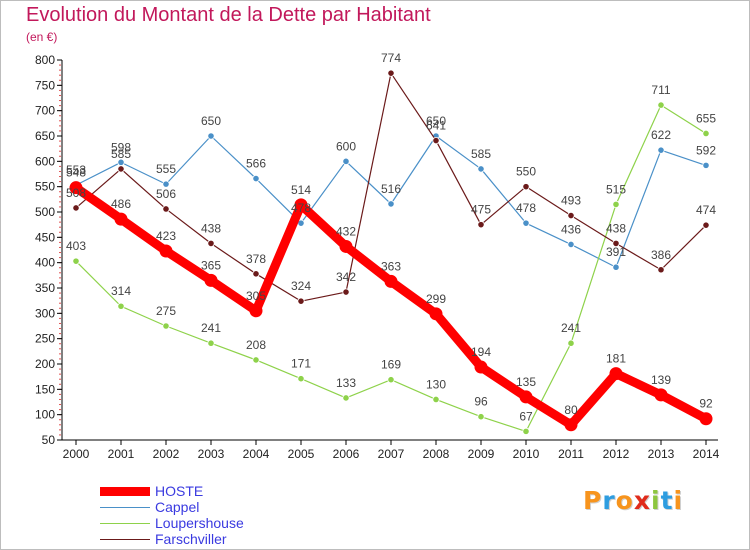 This screenshot has width=750, height=550. What do you see at coordinates (616, 189) in the screenshot?
I see `data-label-loupershouse: 515` at bounding box center [616, 189].